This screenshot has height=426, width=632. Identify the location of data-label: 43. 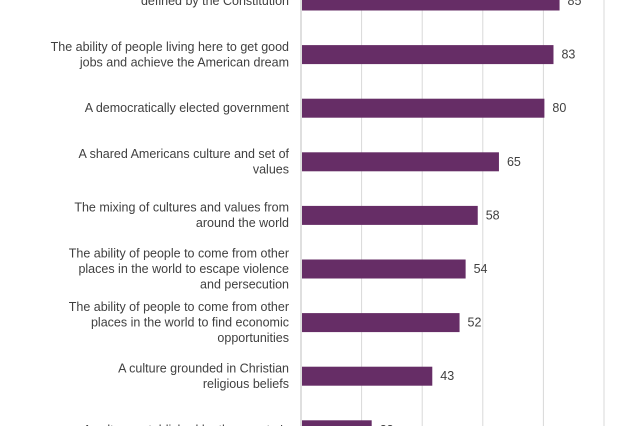
(447, 376).